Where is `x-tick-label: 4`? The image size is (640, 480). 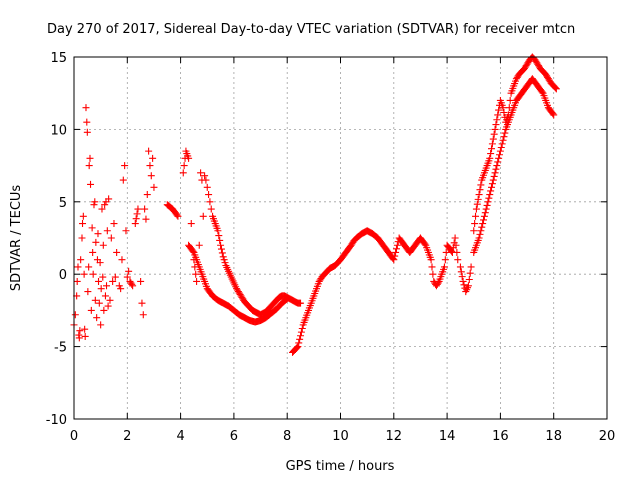 x-tick-label: 4 is located at coordinates (180, 436).